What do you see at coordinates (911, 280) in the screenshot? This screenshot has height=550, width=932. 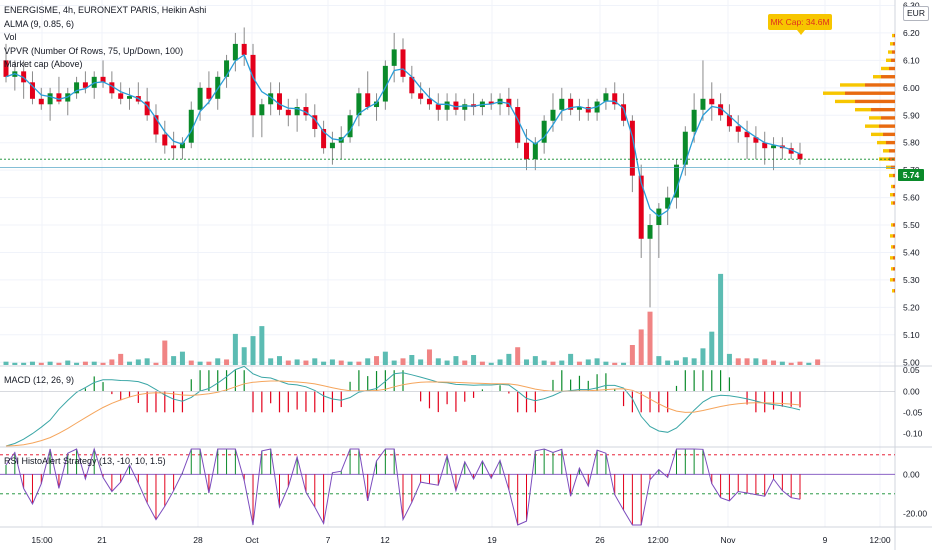 I see `price-tick-label: 5.30` at bounding box center [911, 280].